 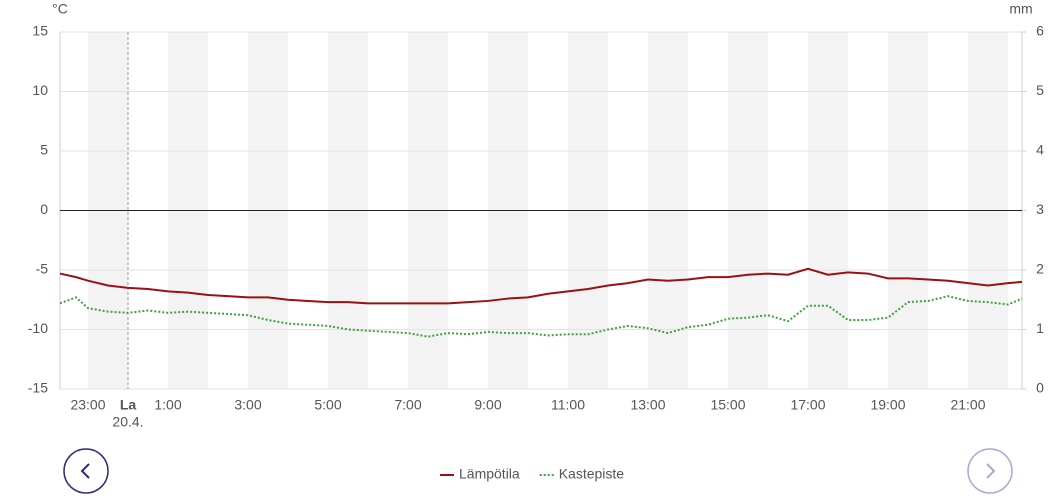 I want to click on next-button, so click(x=990, y=471).